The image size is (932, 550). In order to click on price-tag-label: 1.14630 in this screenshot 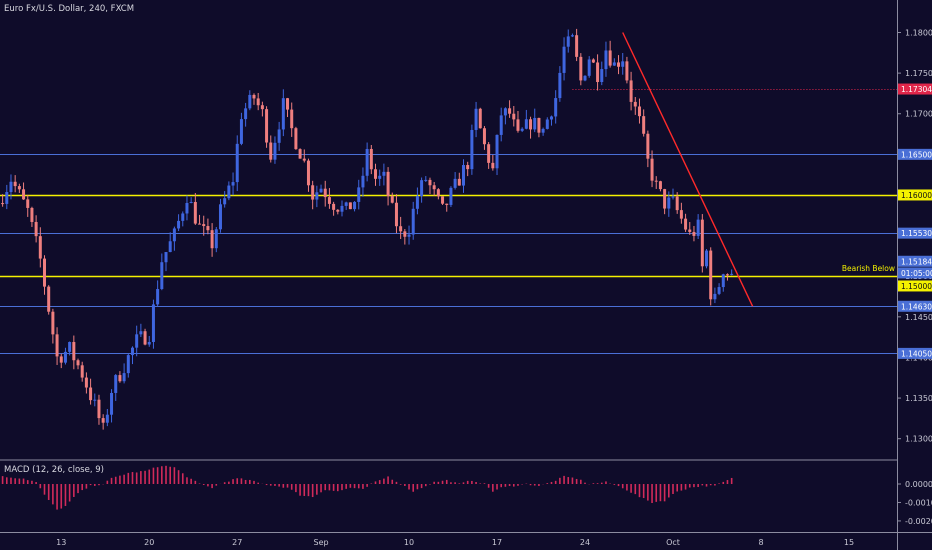, I will do `click(916, 306)`.